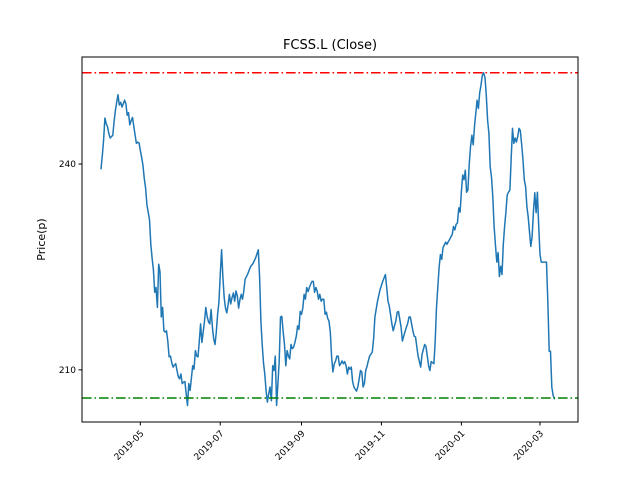 The image size is (640, 480). Describe the element at coordinates (130, 446) in the screenshot. I see `x-tick-label: 2019-05` at that location.